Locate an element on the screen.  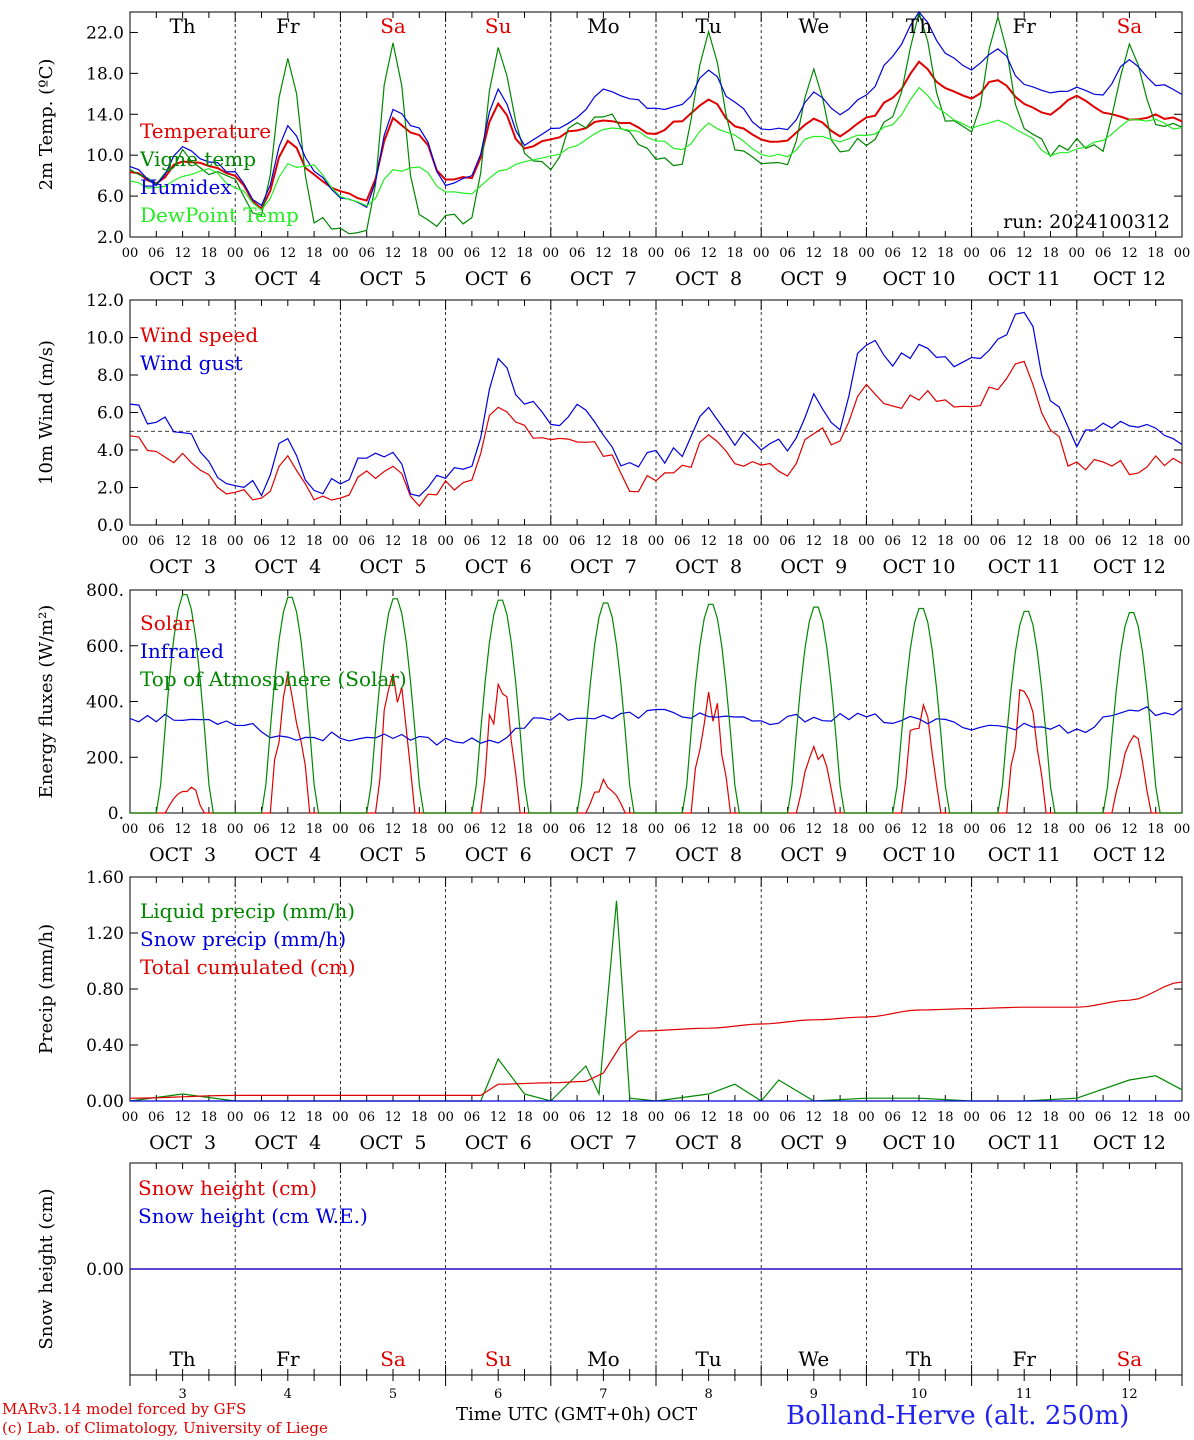
y-tick-label: 0.00 is located at coordinates (105, 1102).